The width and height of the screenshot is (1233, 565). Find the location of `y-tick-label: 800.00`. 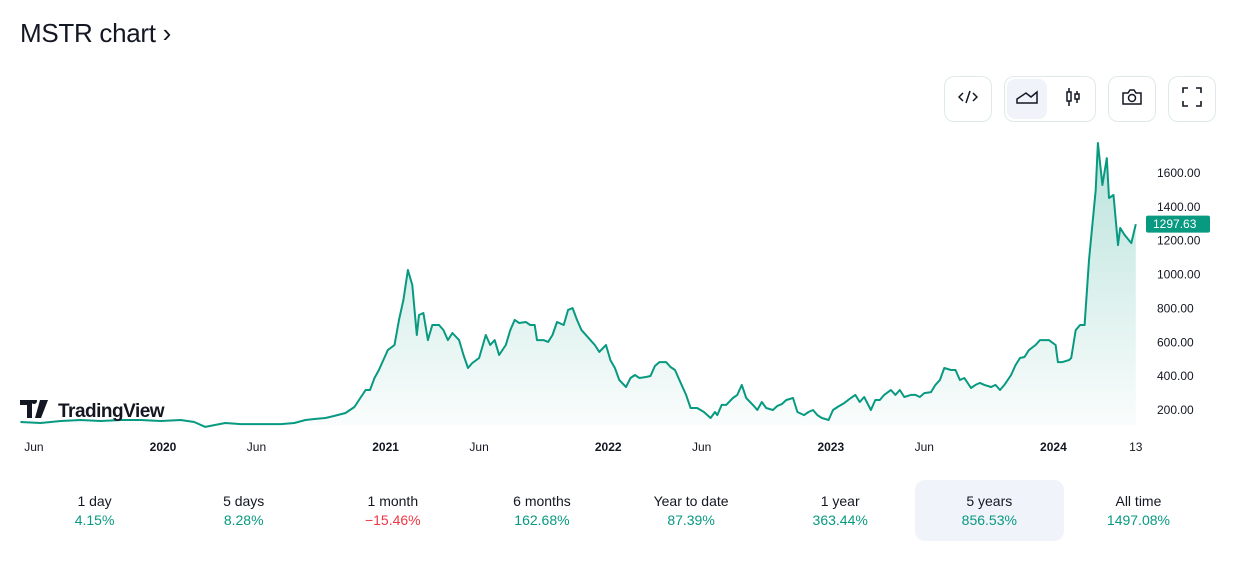

y-tick-label: 800.00 is located at coordinates (1175, 308).